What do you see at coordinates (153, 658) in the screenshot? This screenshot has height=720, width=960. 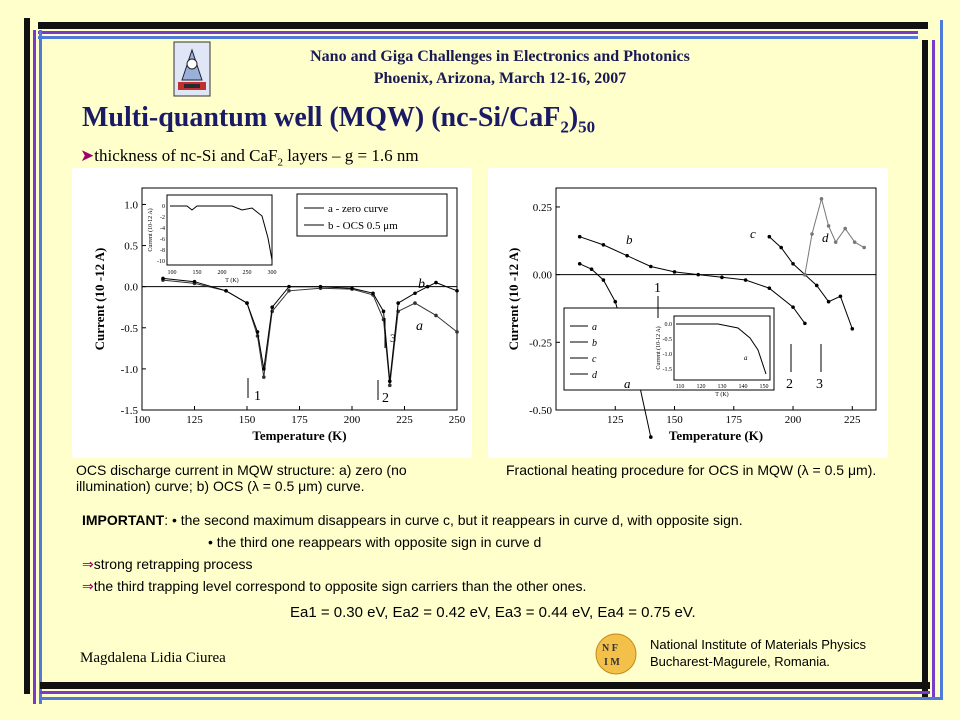 I see `author-name: Magdalena Lidia Ciurea` at bounding box center [153, 658].